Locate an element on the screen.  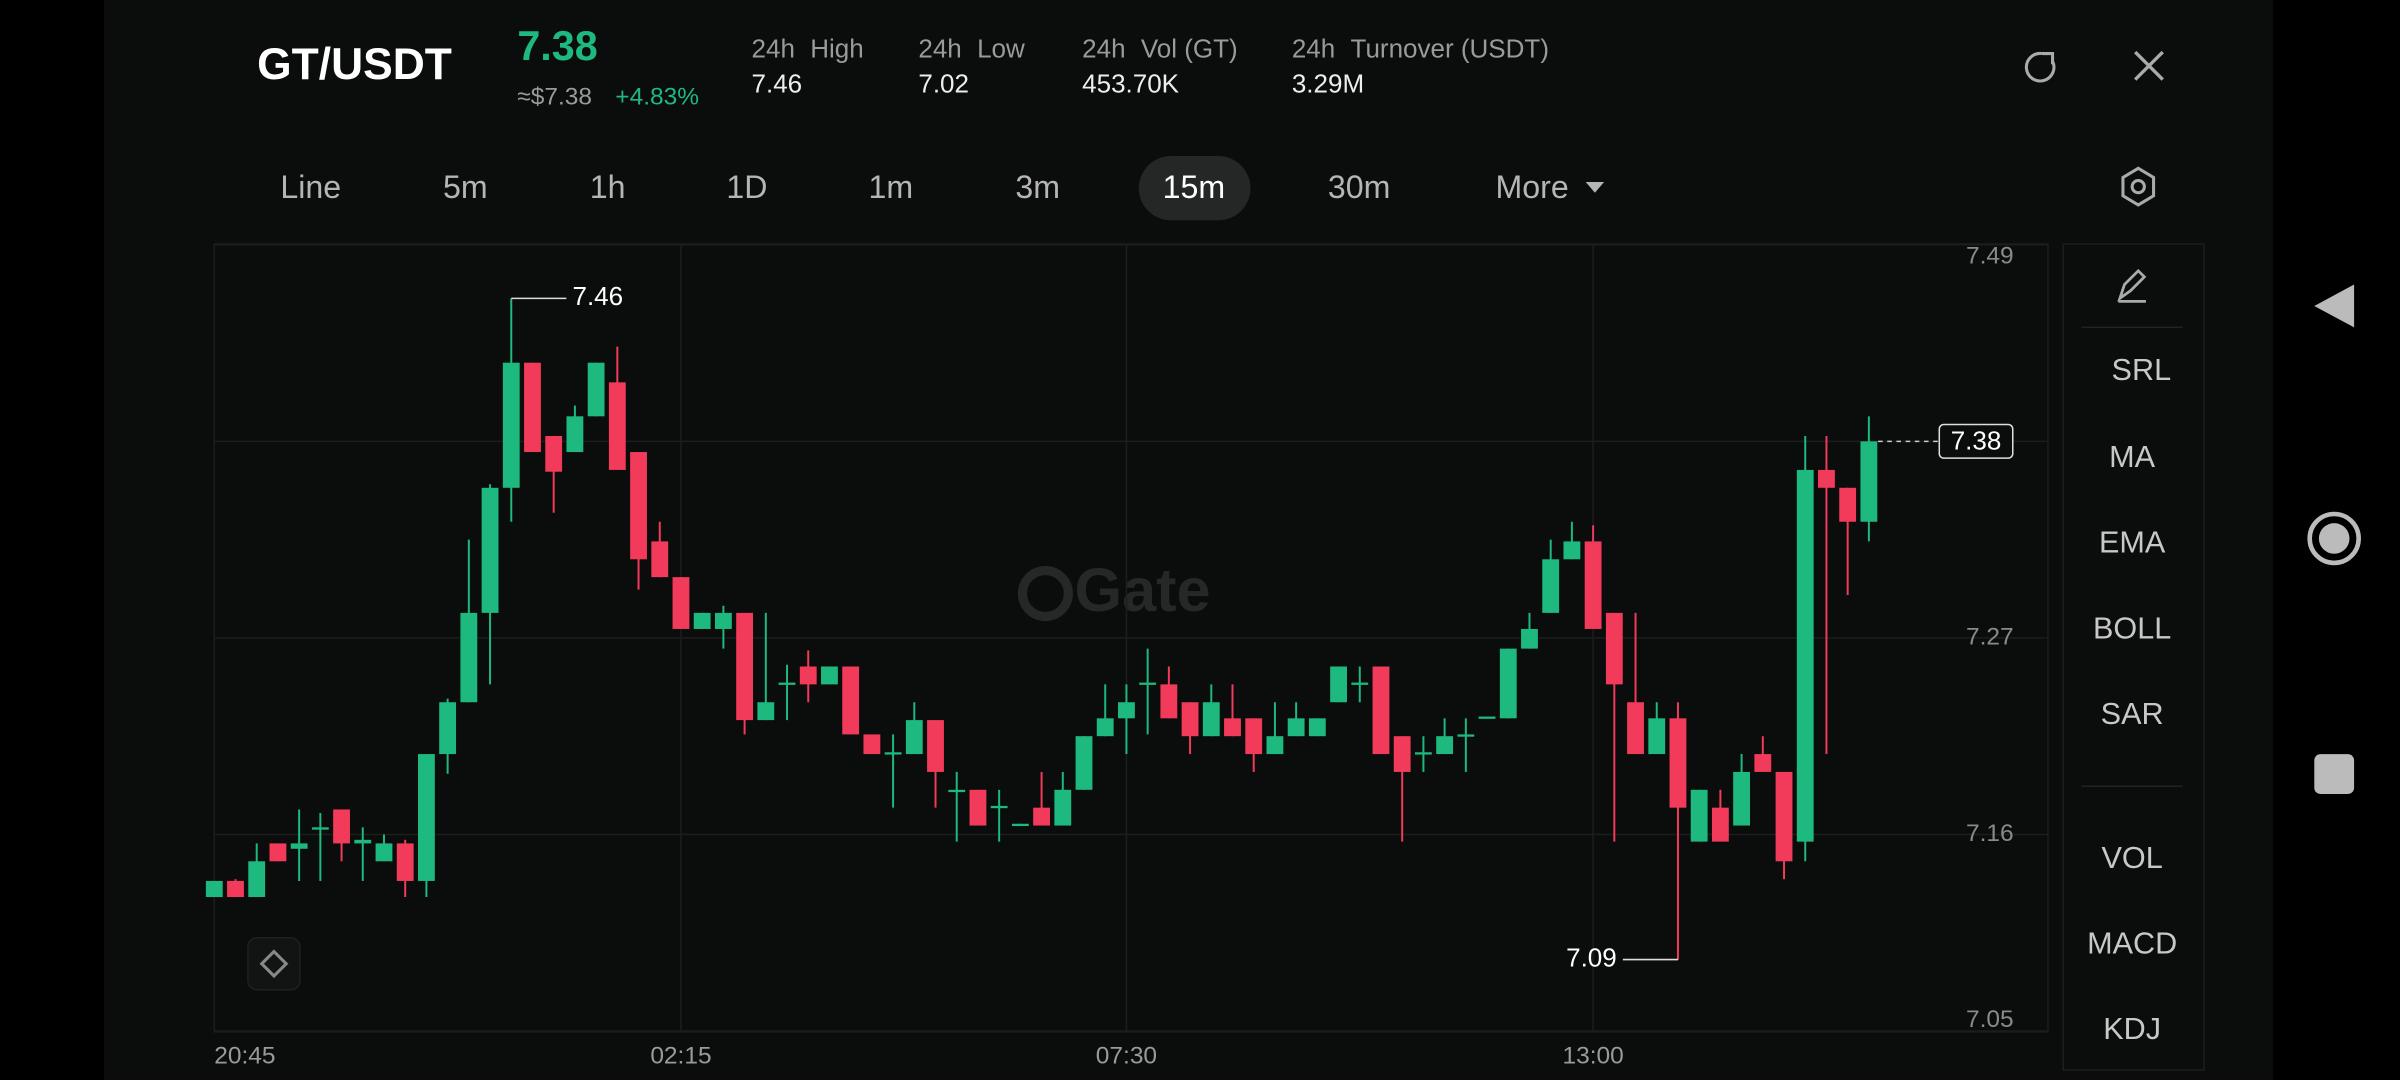
settings-icon-center is located at coordinates (2138, 186).